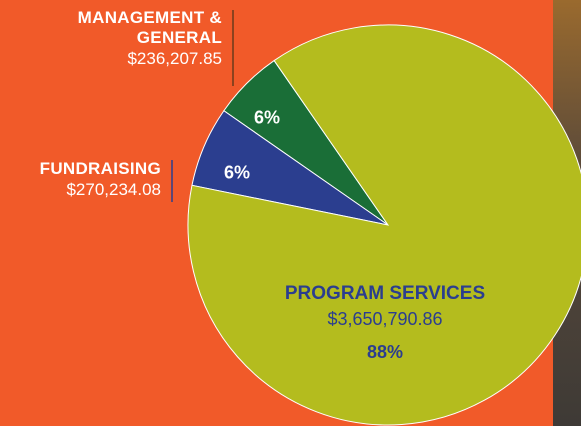  Describe the element at coordinates (100, 168) in the screenshot. I see `category-label: FUNDRAISING` at that location.